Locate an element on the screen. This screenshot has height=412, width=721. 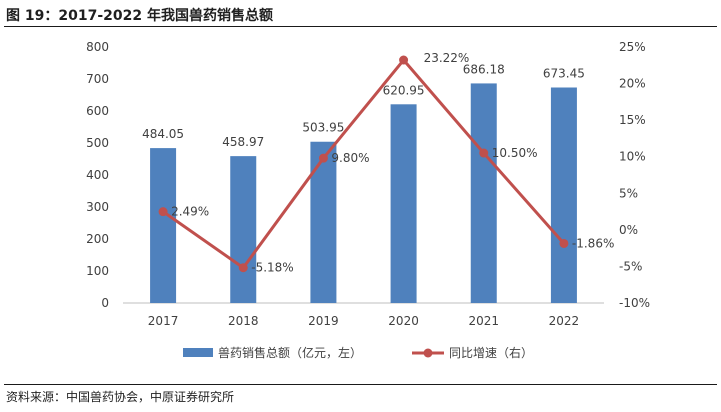
legend-bar-swatch is located at coordinates (198, 352).